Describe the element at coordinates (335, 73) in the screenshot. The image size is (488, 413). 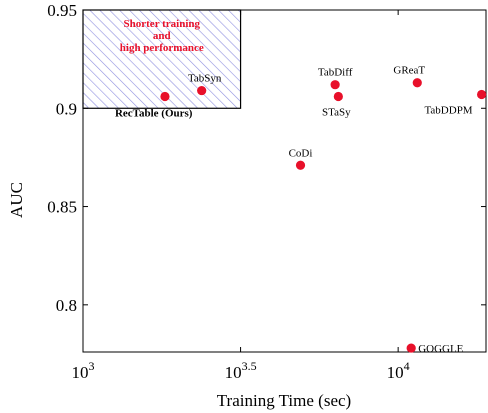
I see `point-label: TabDiff` at that location.